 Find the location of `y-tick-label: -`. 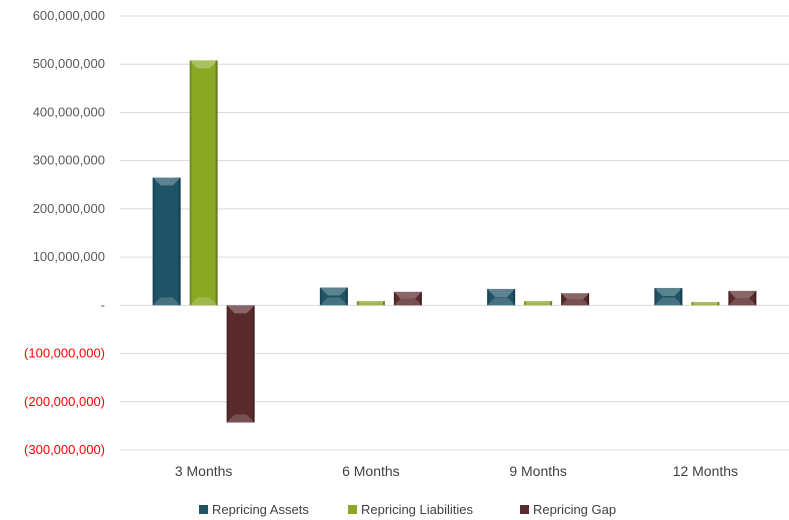

y-tick-label: - is located at coordinates (103, 304).